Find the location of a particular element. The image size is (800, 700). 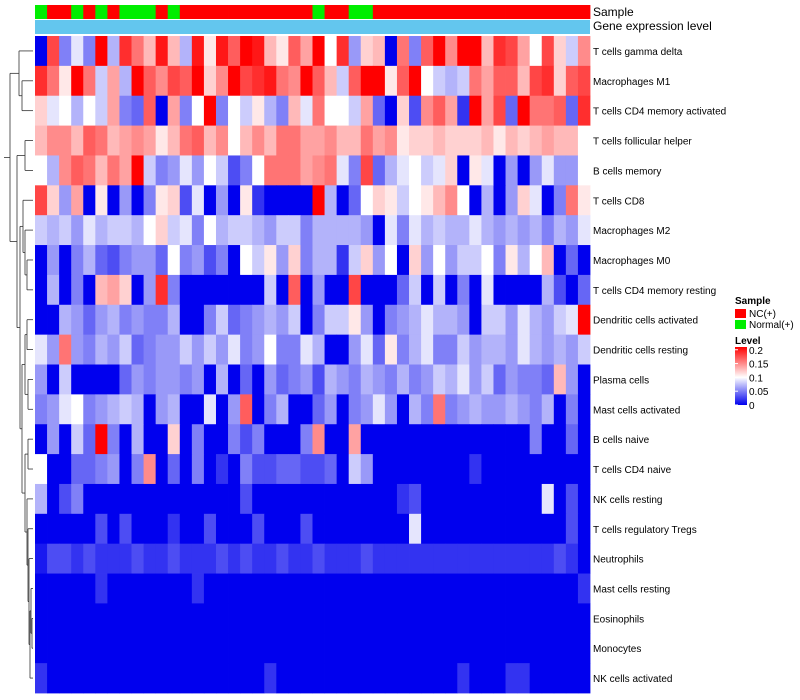

expression-level-track is located at coordinates (312, 27).